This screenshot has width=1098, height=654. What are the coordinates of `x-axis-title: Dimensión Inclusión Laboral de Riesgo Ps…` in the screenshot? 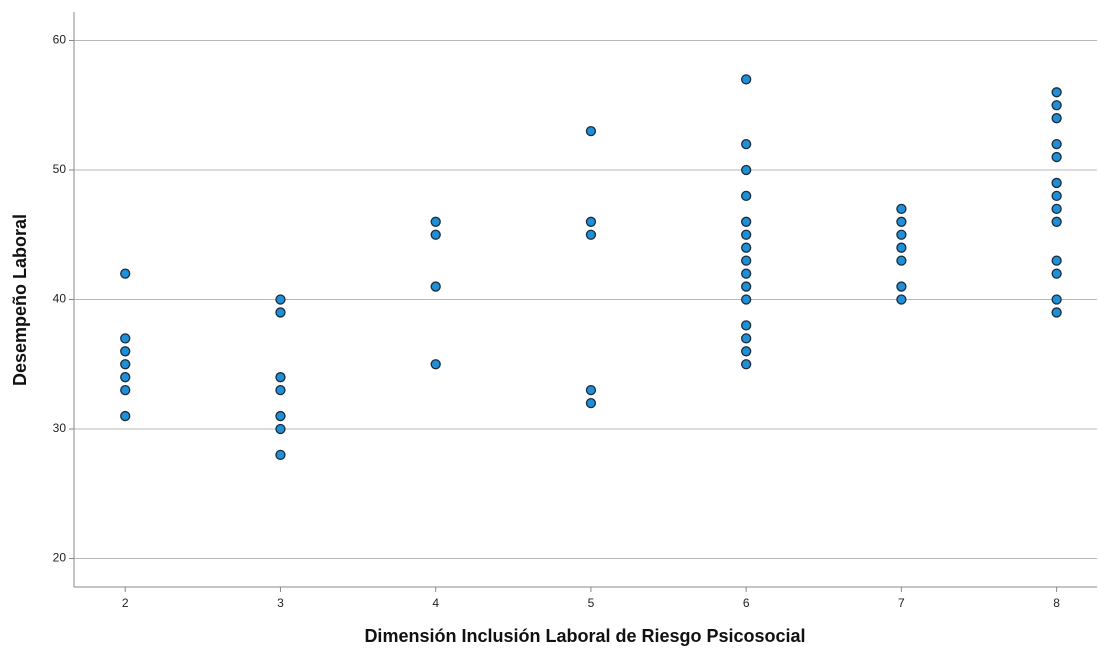 It's located at (584, 636).